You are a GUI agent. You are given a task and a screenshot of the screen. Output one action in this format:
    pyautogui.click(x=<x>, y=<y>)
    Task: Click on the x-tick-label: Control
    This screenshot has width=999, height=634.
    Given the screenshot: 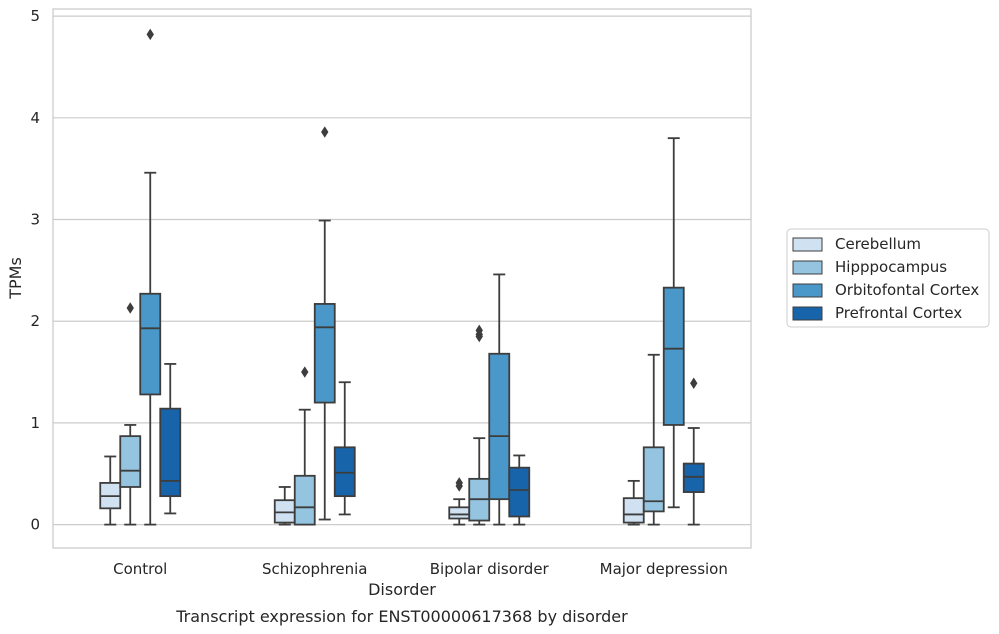 What is the action you would take?
    pyautogui.click(x=140, y=569)
    